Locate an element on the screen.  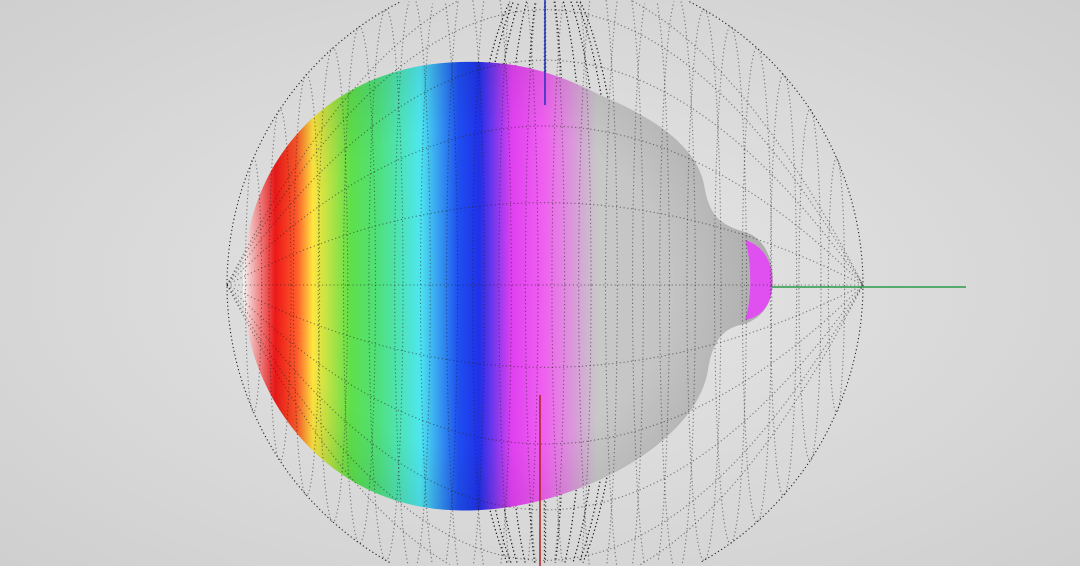
lobe-tip is located at coordinates (759, 280).